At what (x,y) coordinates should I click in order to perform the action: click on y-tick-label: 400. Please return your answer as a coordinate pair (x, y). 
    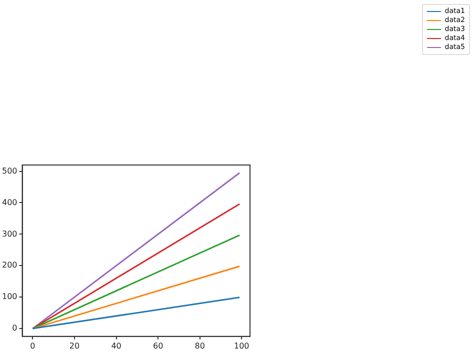
    Looking at the image, I should click on (10, 202).